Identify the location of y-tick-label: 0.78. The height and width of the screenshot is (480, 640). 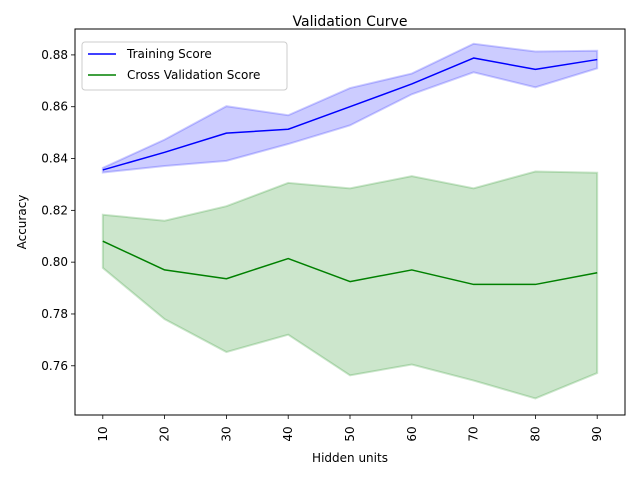
(54, 314).